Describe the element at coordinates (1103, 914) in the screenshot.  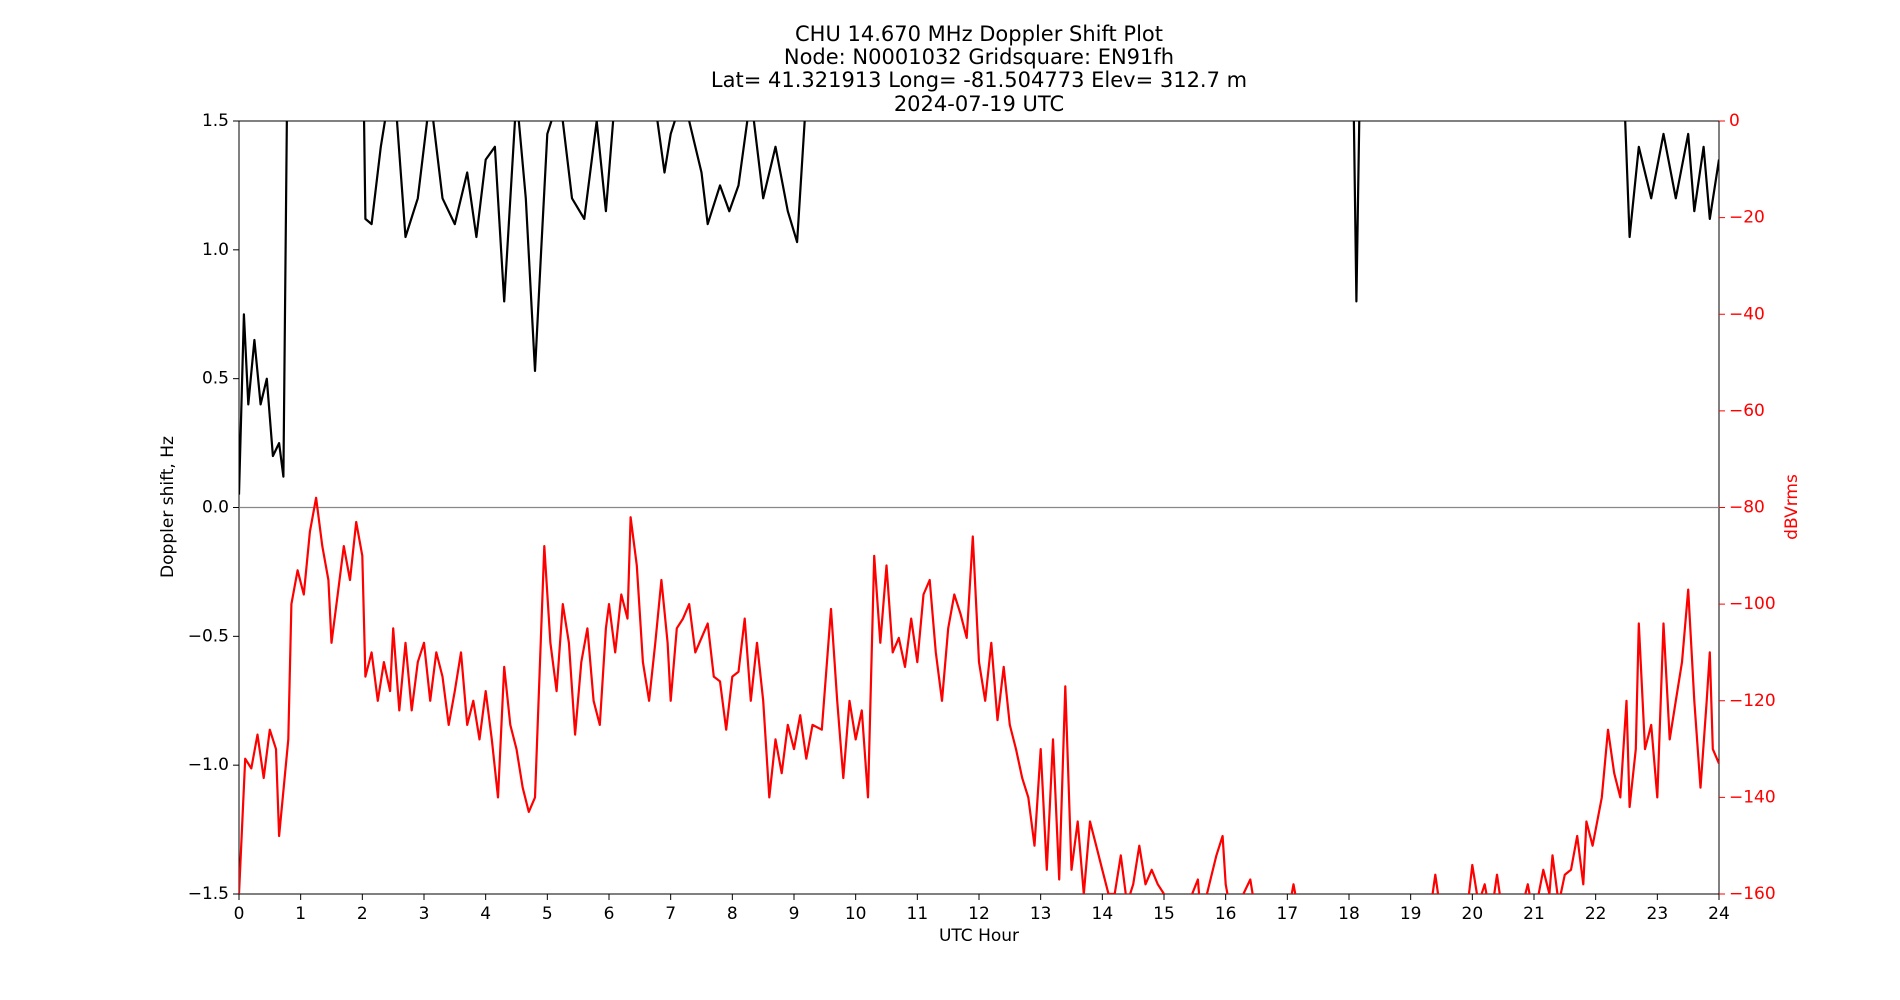
I see `x-tick-label: 14` at that location.